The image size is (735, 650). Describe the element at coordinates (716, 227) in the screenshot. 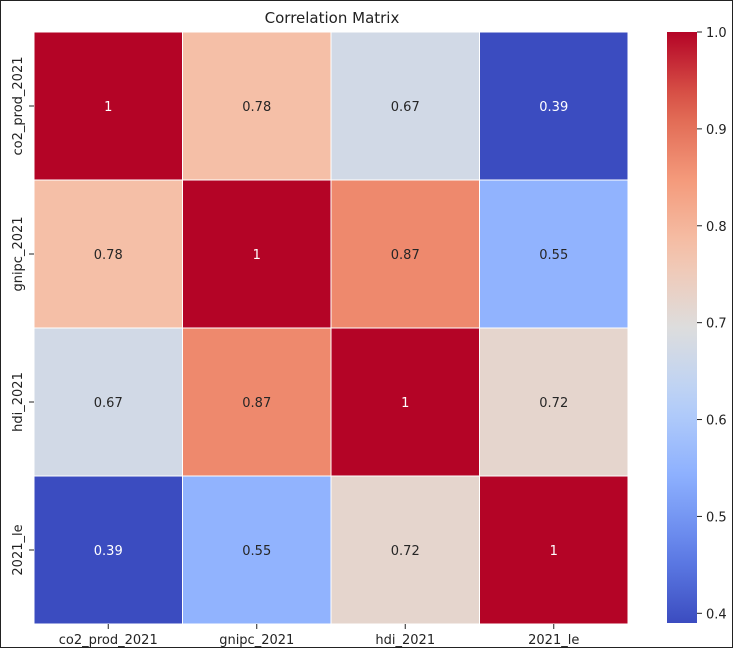

I see `colorbar-tick-label: 0.8` at that location.